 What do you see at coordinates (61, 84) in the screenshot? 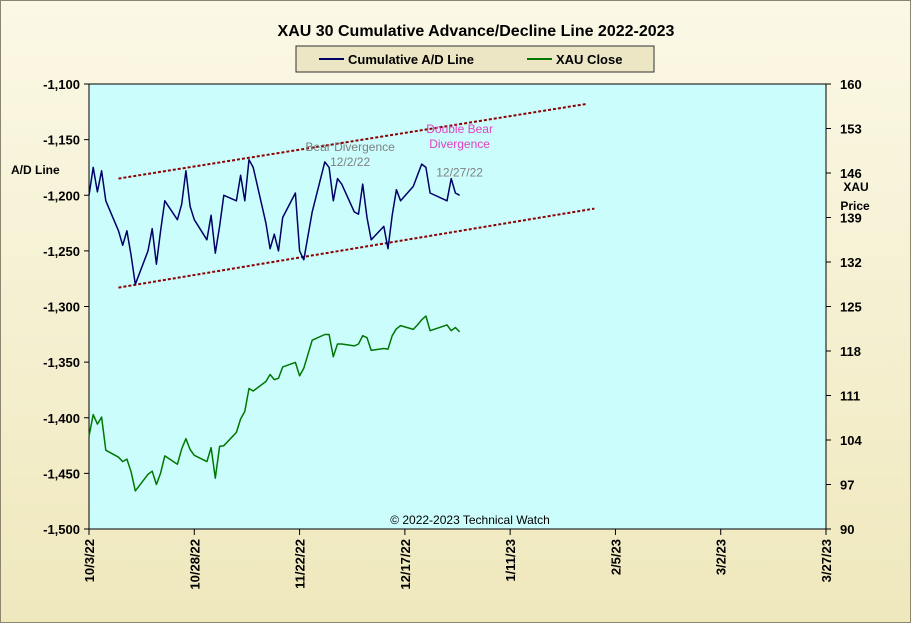
I see `left-tick-label: -1,100` at bounding box center [61, 84].